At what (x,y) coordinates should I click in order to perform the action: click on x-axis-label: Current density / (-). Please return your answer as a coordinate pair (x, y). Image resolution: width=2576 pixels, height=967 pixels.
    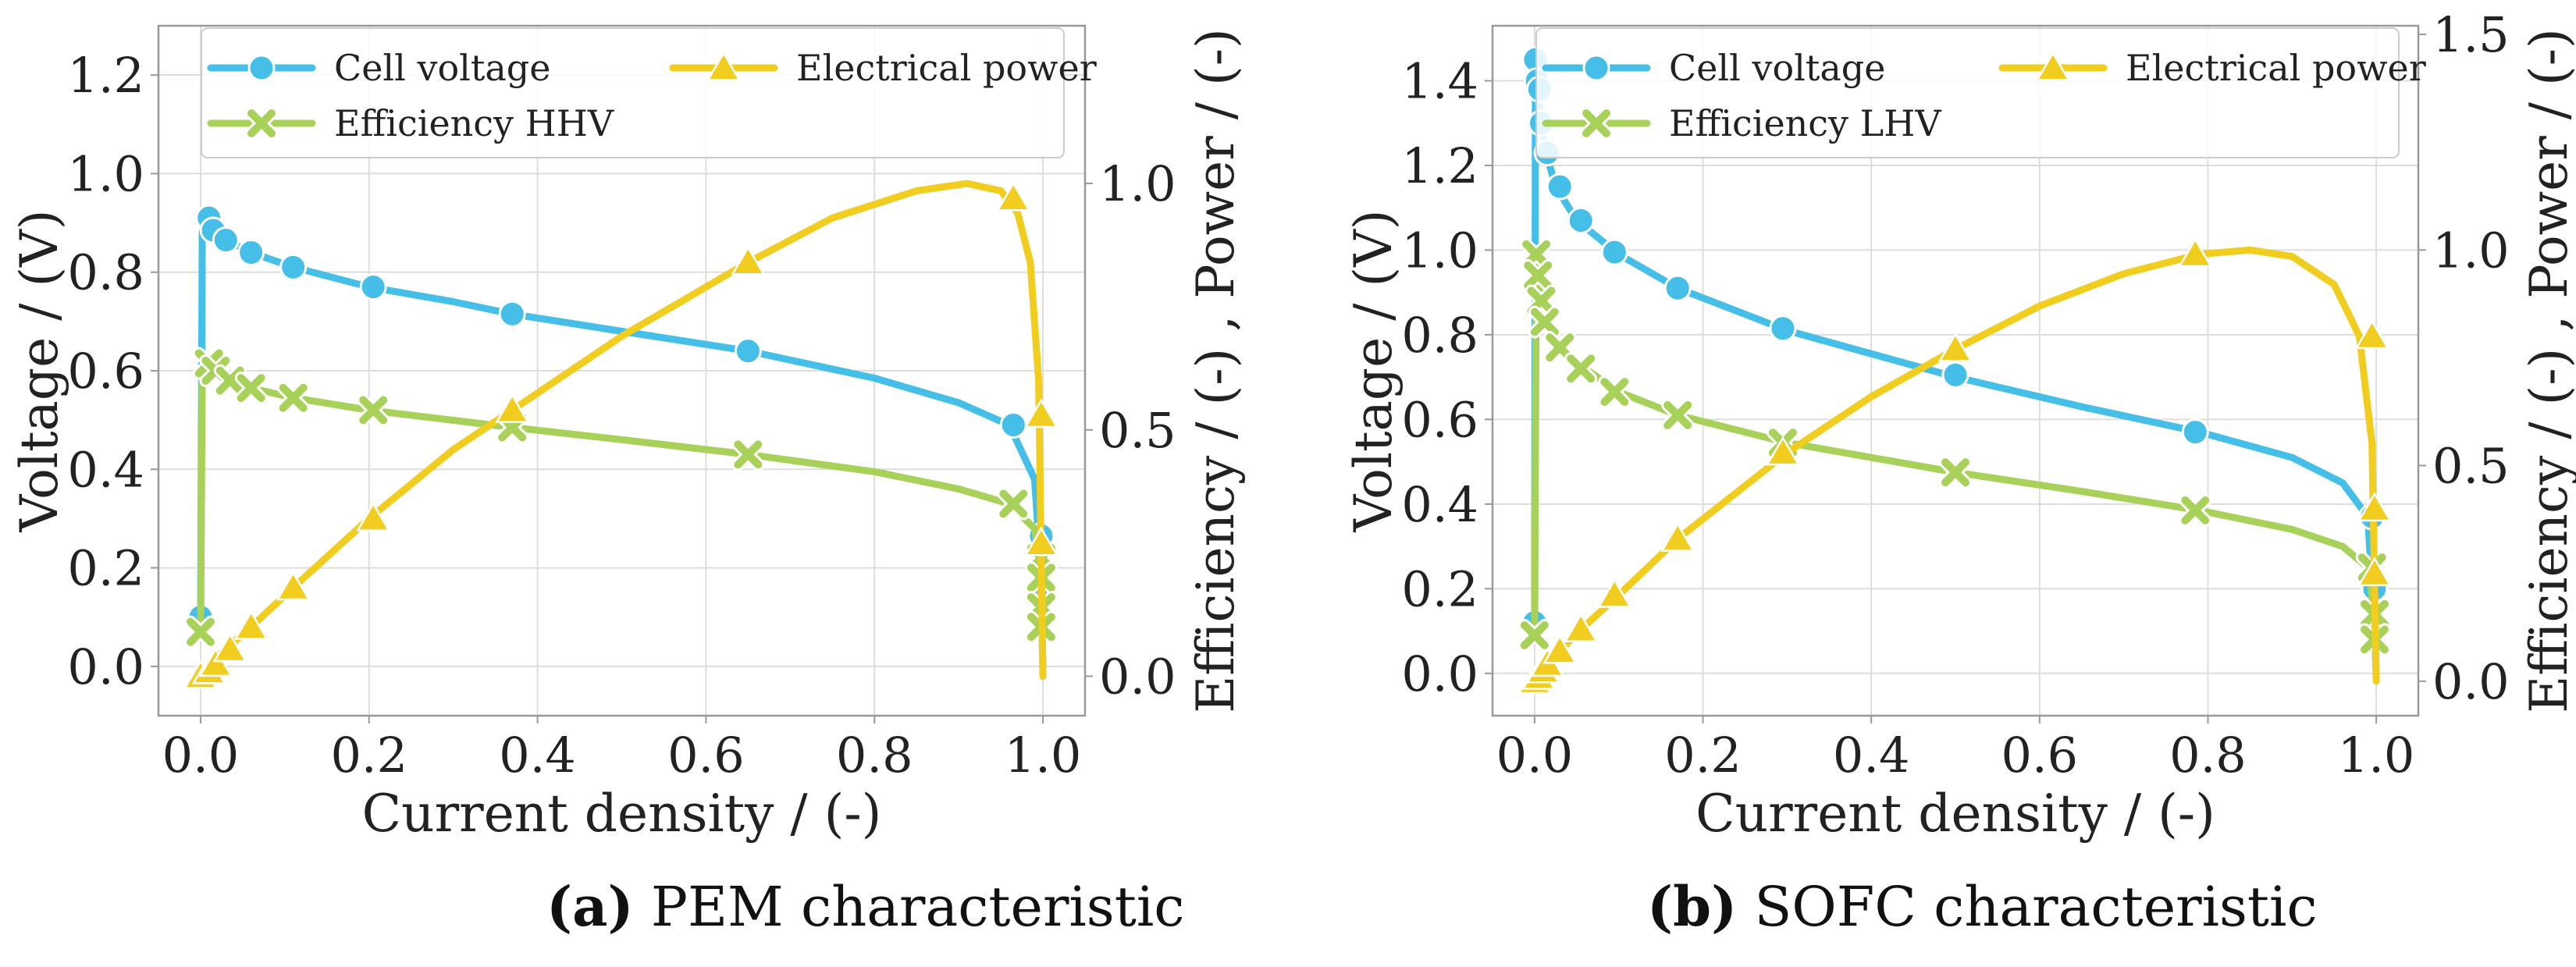
    Looking at the image, I should click on (622, 814).